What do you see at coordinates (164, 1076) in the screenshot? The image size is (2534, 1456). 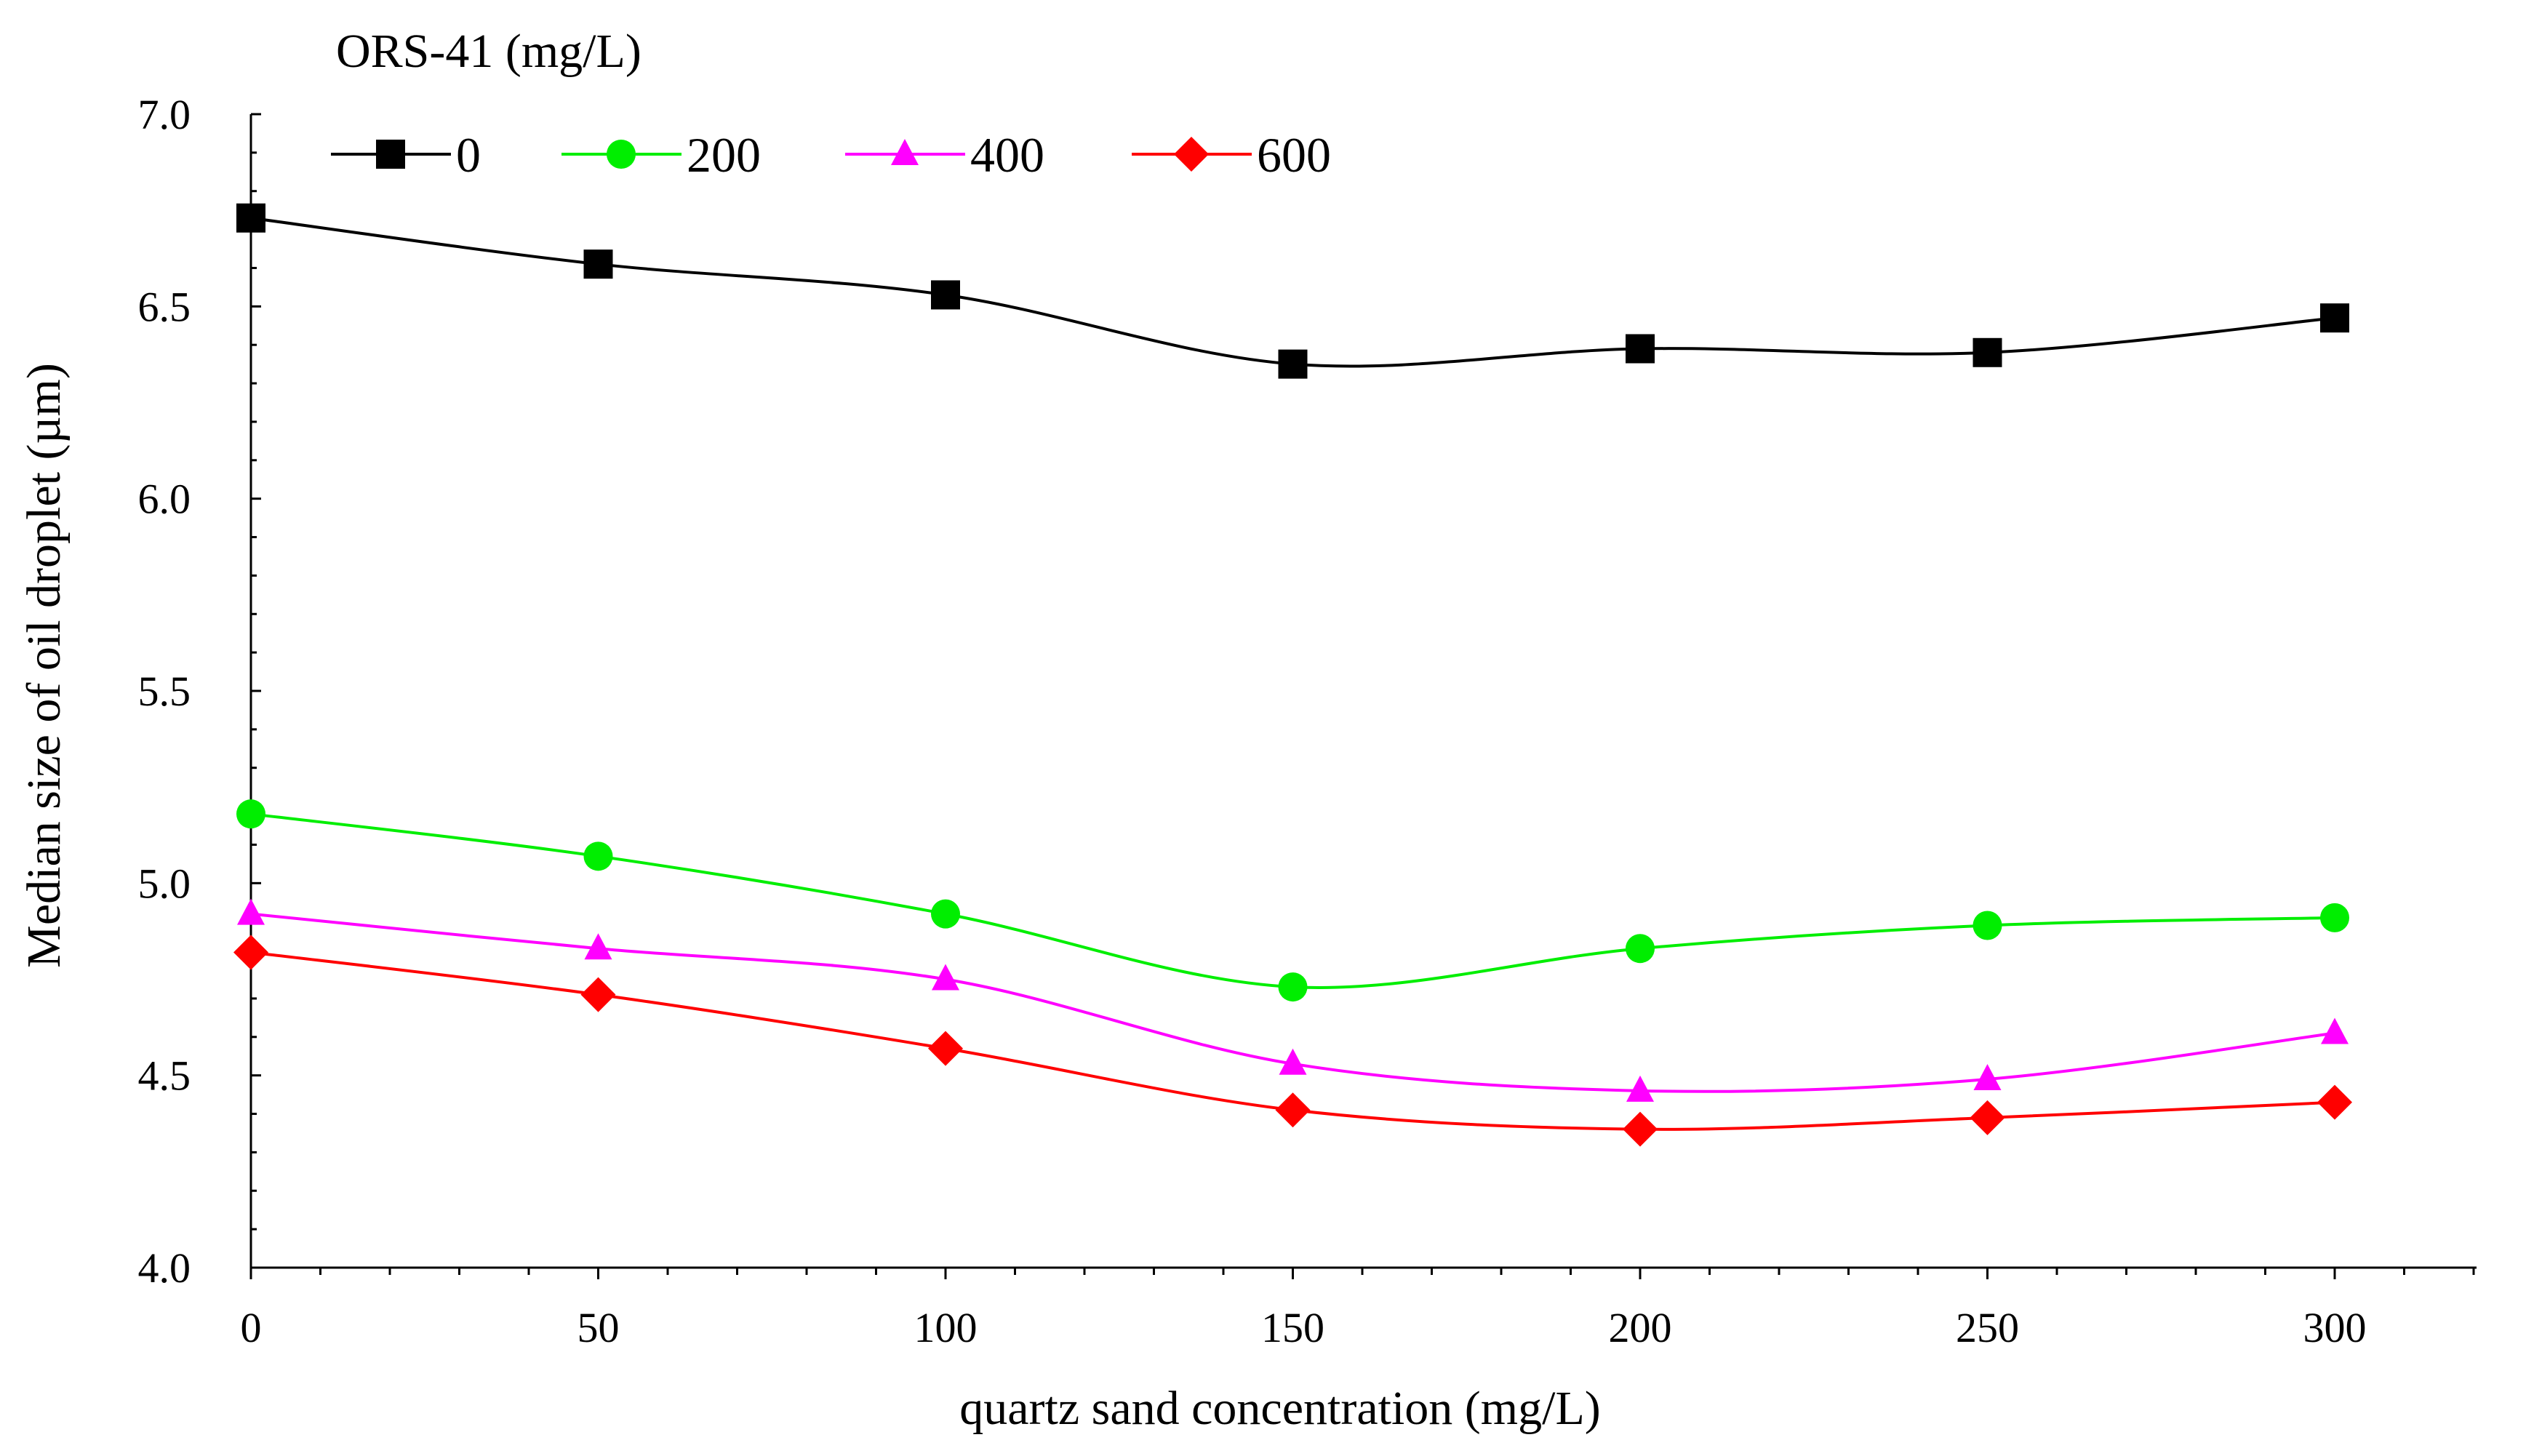 I see `y-tick-label: 4.5` at bounding box center [164, 1076].